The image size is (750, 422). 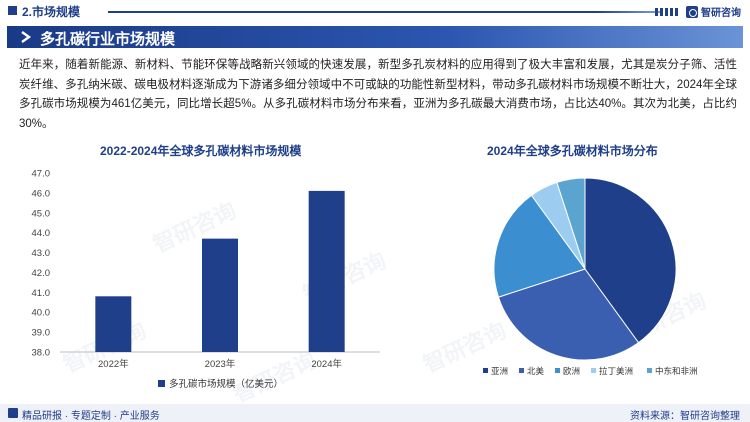 What do you see at coordinates (41, 233) in the screenshot?
I see `y-tick-label: 44.0` at bounding box center [41, 233].